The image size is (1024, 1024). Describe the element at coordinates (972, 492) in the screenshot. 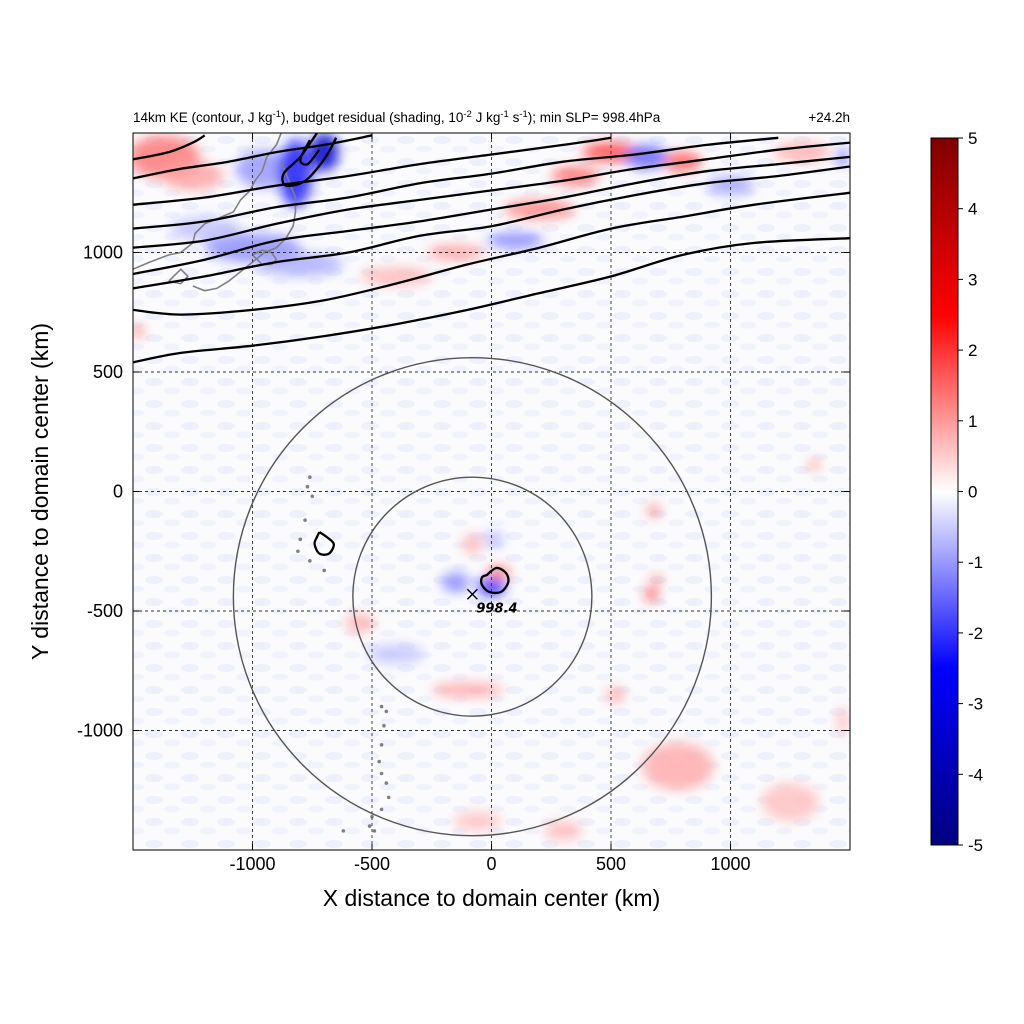

I see `colorbar-tick-label: 0` at that location.